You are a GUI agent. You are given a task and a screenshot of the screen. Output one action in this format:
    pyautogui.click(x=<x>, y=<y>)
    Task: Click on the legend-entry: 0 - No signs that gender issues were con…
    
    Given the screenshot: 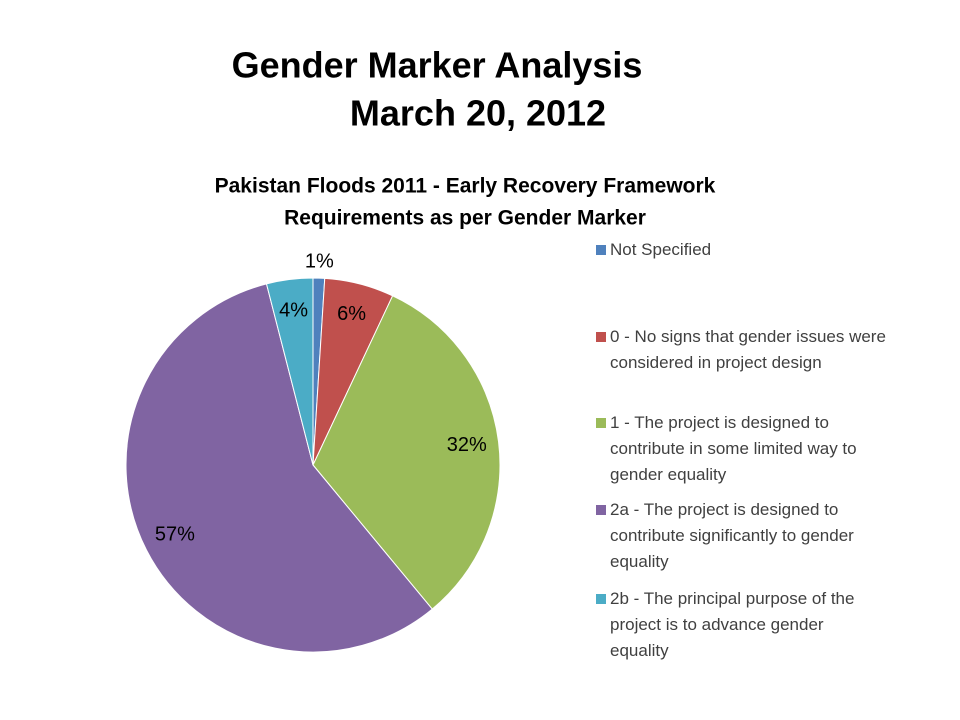 What is the action you would take?
    pyautogui.click(x=741, y=350)
    